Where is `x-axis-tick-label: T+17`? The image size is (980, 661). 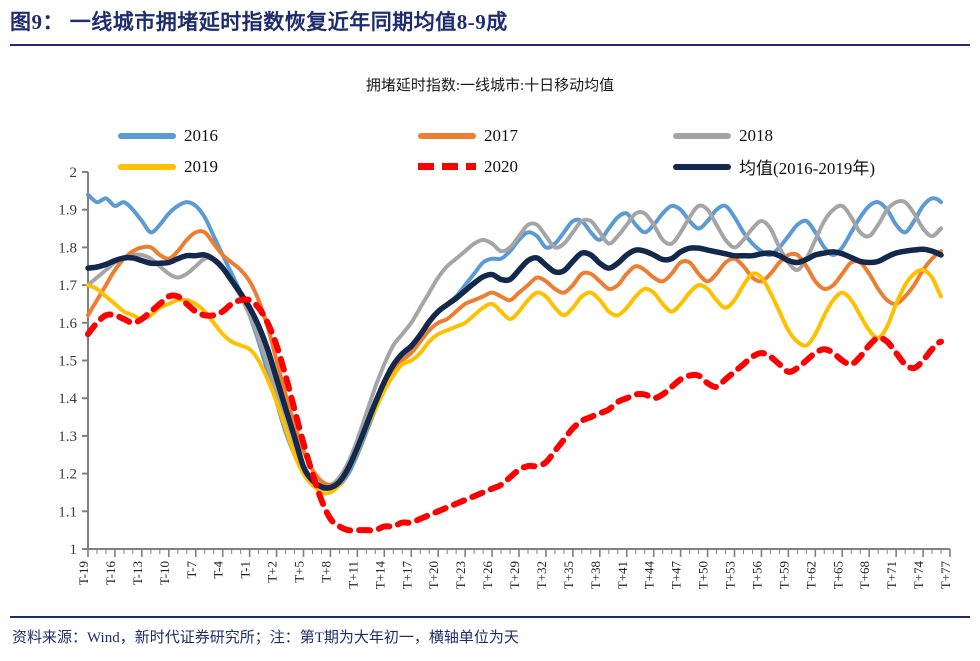
x-axis-tick-label: T+17 is located at coordinates (406, 575).